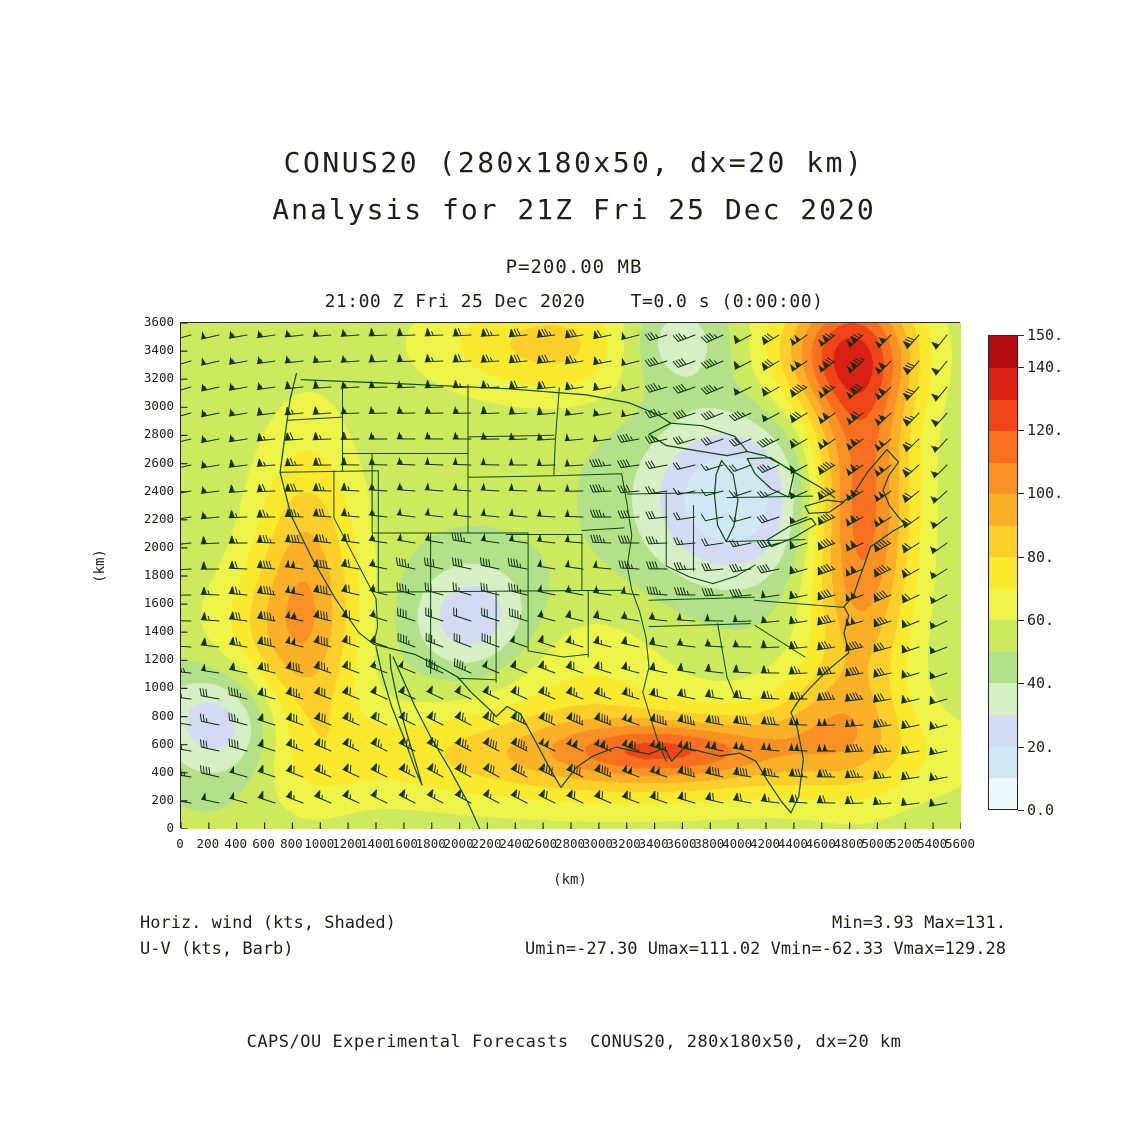  I want to click on colorbar-tick-label: 150., so click(1045, 335).